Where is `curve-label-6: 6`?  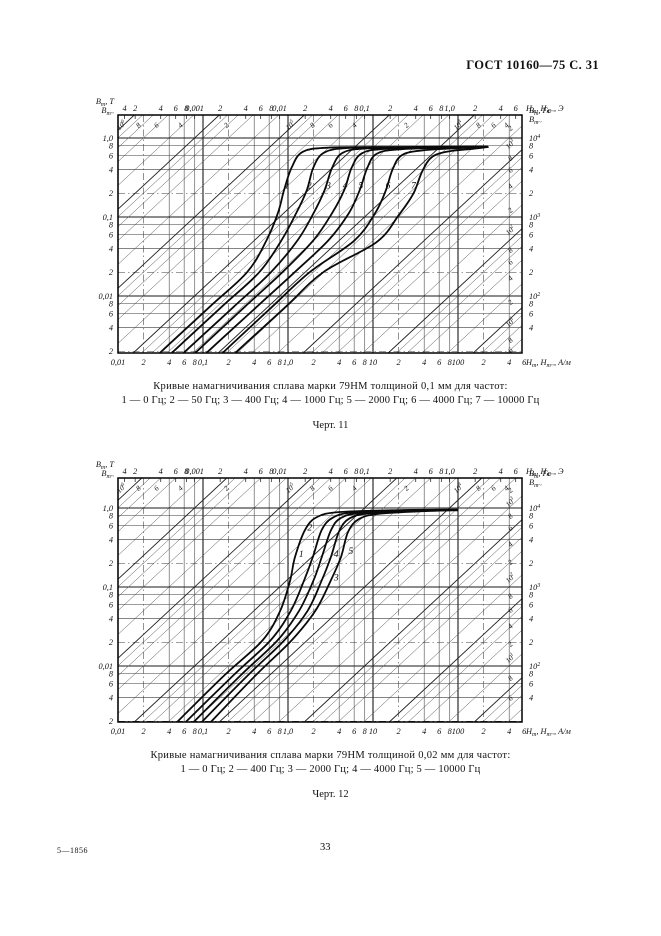 curve-label-6: 6 is located at coordinates (388, 186).